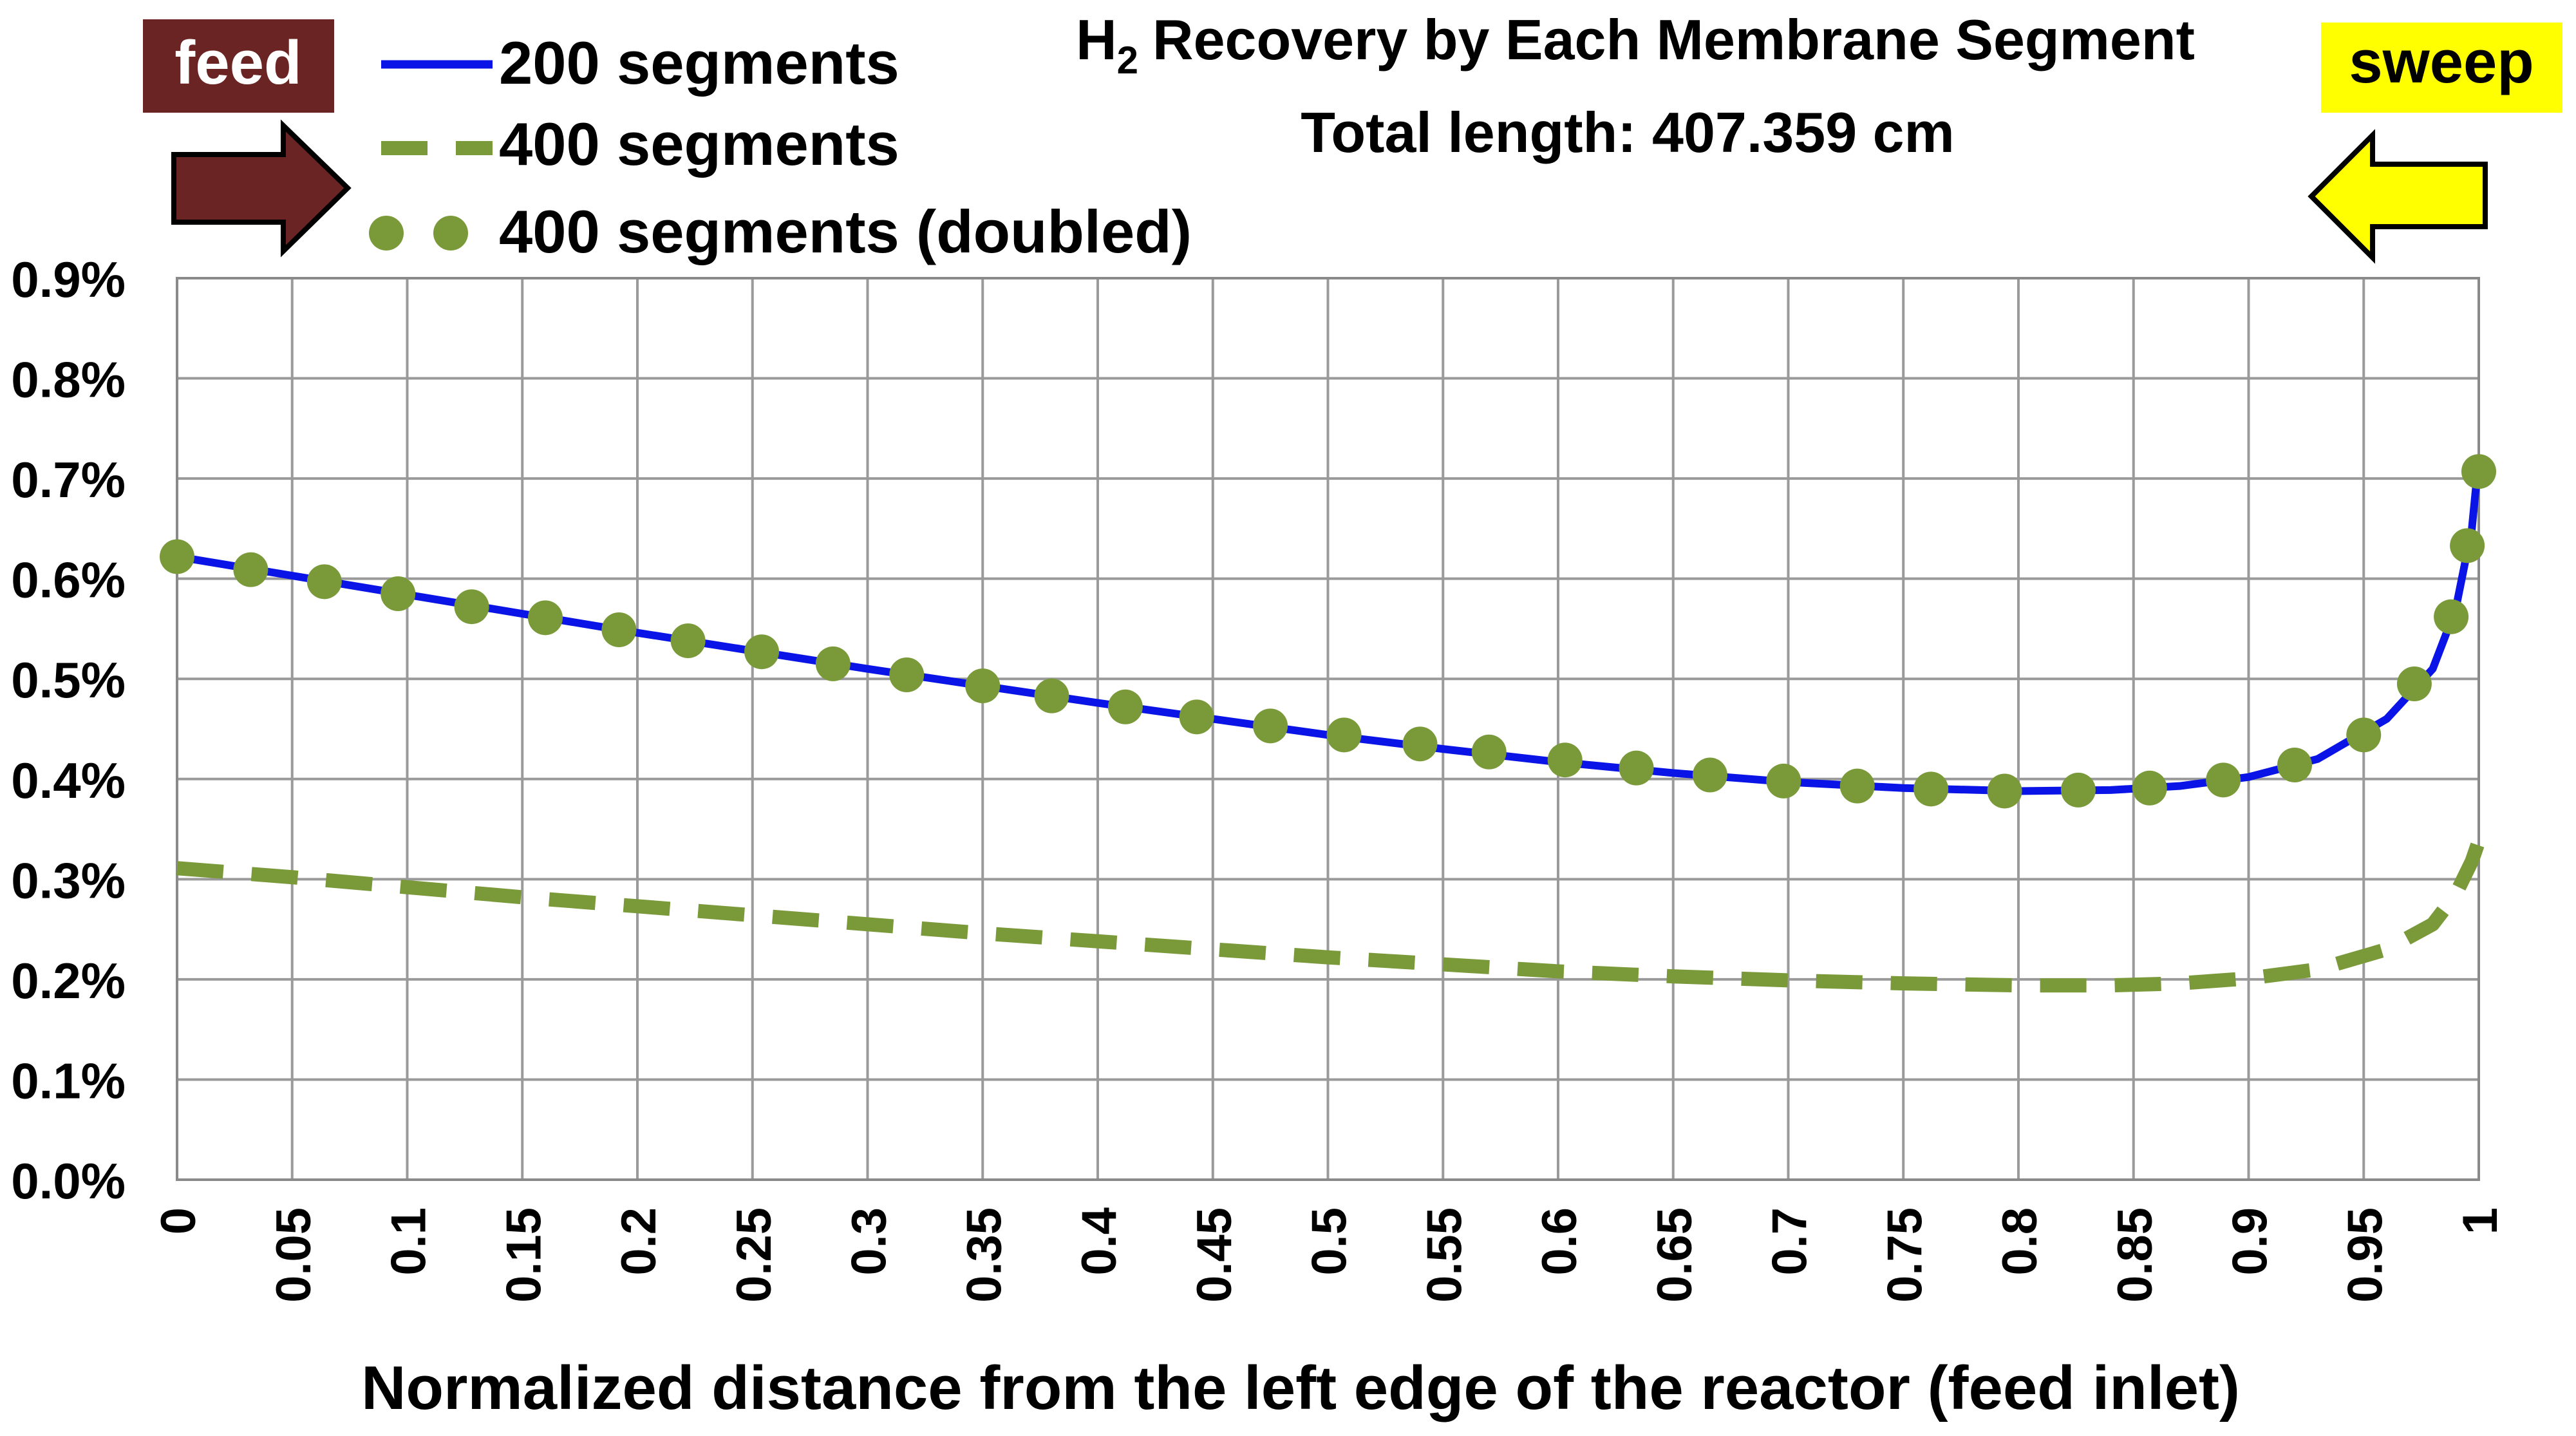 The height and width of the screenshot is (1436, 2576). I want to click on chart-subtitle: Total length: 407.359 cm, so click(1628, 132).